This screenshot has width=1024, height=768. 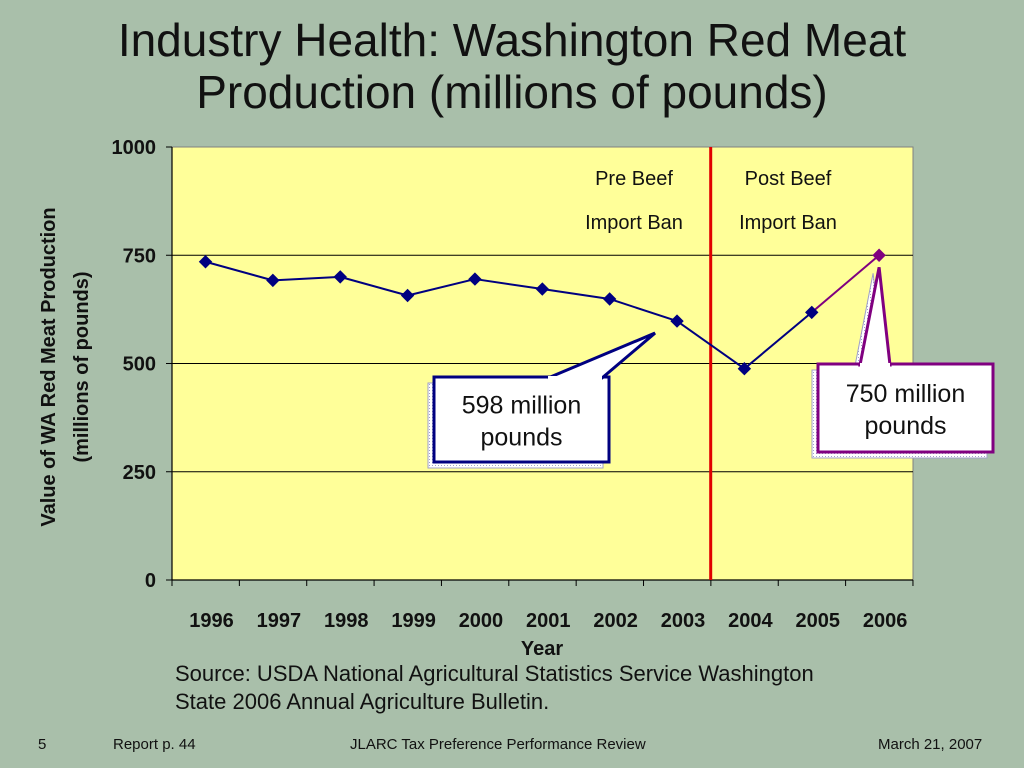 What do you see at coordinates (542, 289) in the screenshot?
I see `data-point-2001` at bounding box center [542, 289].